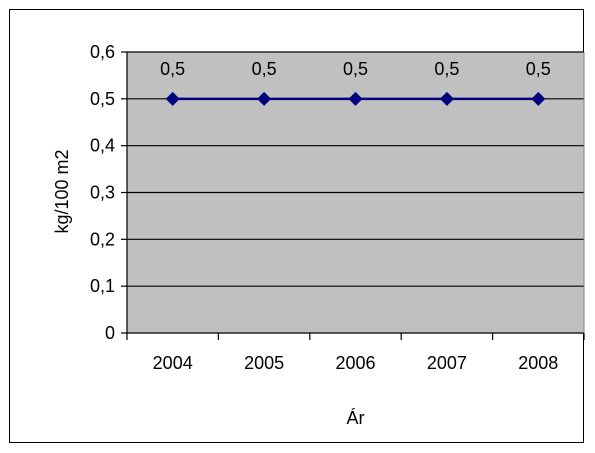 The image size is (595, 453). What do you see at coordinates (102, 52) in the screenshot?
I see `y-tick-label: 0,6` at bounding box center [102, 52].